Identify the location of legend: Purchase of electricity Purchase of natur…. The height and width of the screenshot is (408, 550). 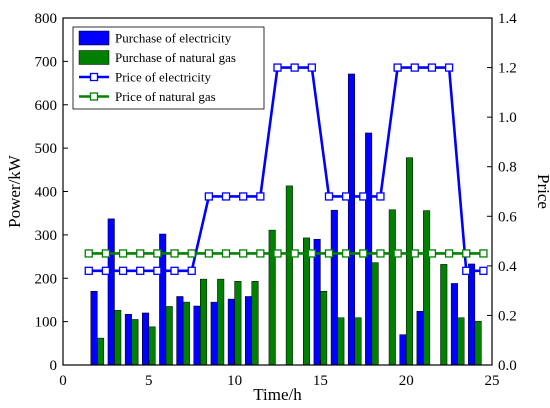
(168, 68).